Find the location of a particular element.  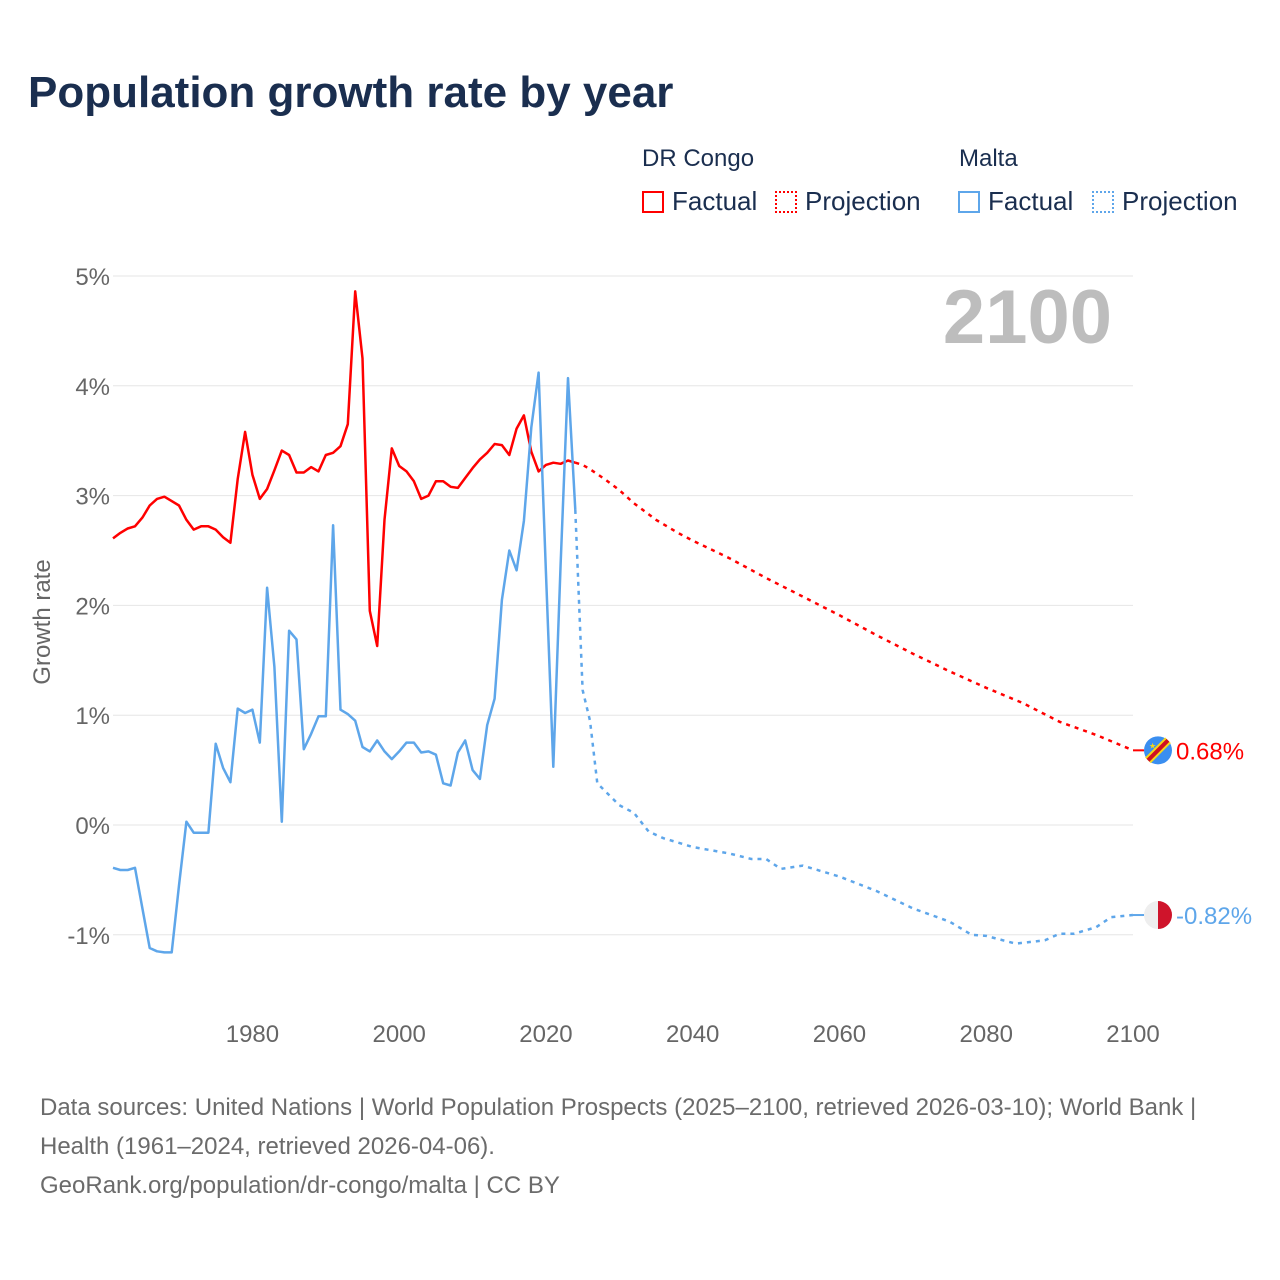

x-tick-label: 1980 is located at coordinates (252, 1034).